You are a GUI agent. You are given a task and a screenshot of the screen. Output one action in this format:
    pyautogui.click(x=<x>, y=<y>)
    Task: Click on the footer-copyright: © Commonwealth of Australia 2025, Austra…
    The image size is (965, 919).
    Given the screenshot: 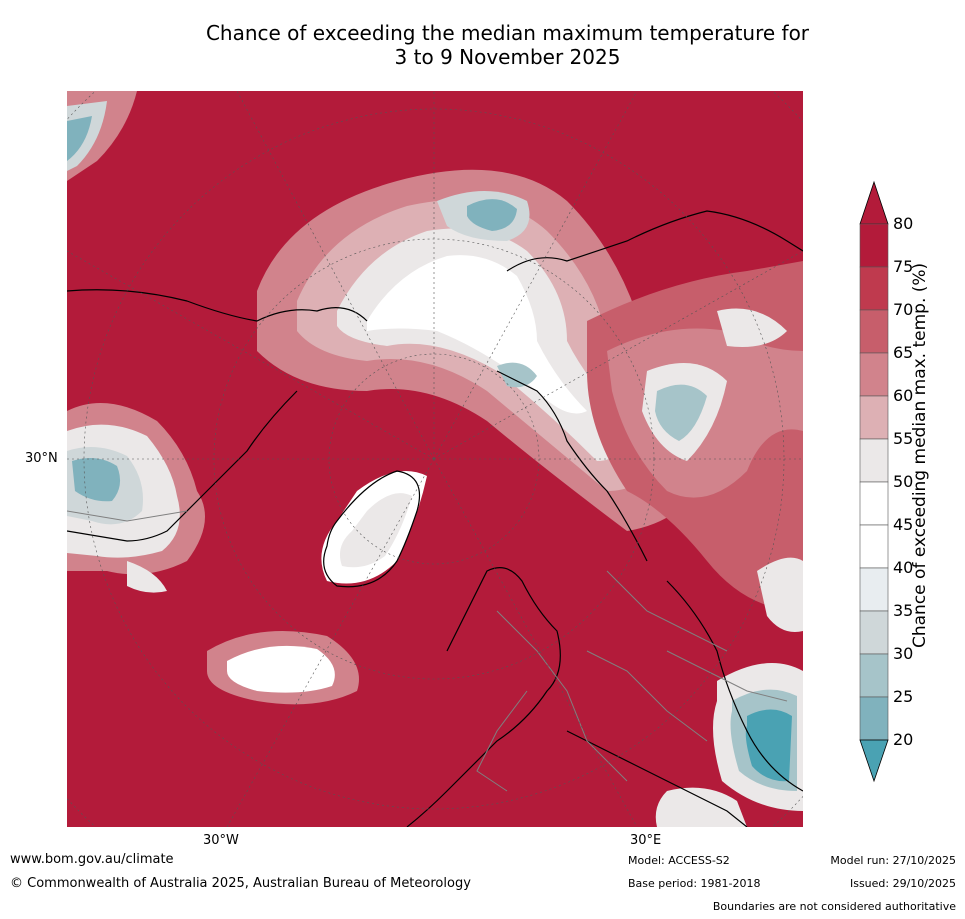 What is the action you would take?
    pyautogui.click(x=240, y=883)
    